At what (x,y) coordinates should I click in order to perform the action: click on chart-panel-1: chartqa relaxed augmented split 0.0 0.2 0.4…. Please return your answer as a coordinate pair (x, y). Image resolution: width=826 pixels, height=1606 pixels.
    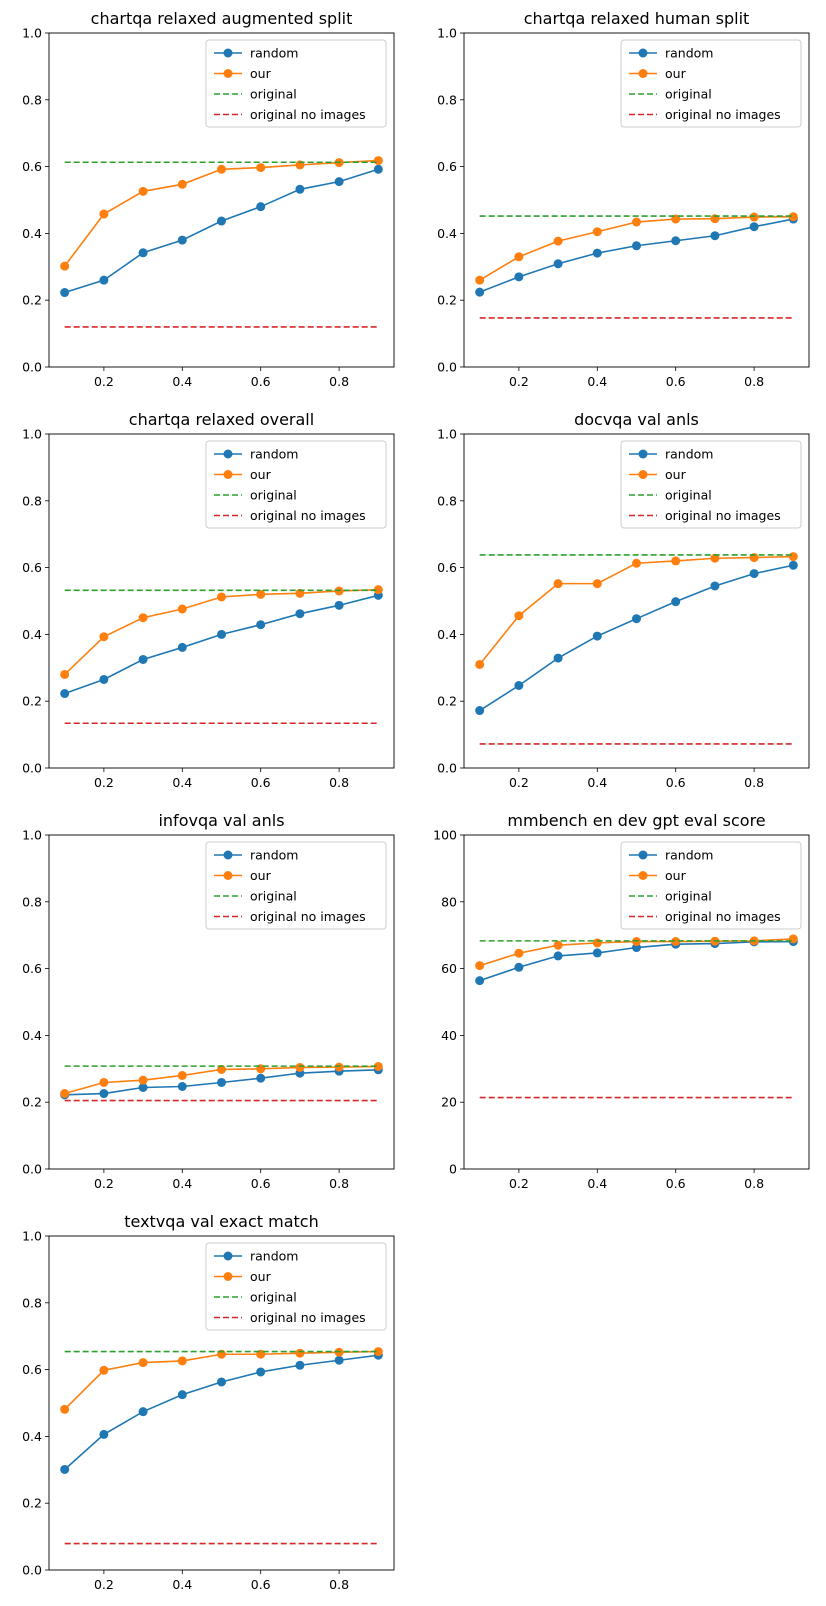
    Looking at the image, I should click on (208, 199).